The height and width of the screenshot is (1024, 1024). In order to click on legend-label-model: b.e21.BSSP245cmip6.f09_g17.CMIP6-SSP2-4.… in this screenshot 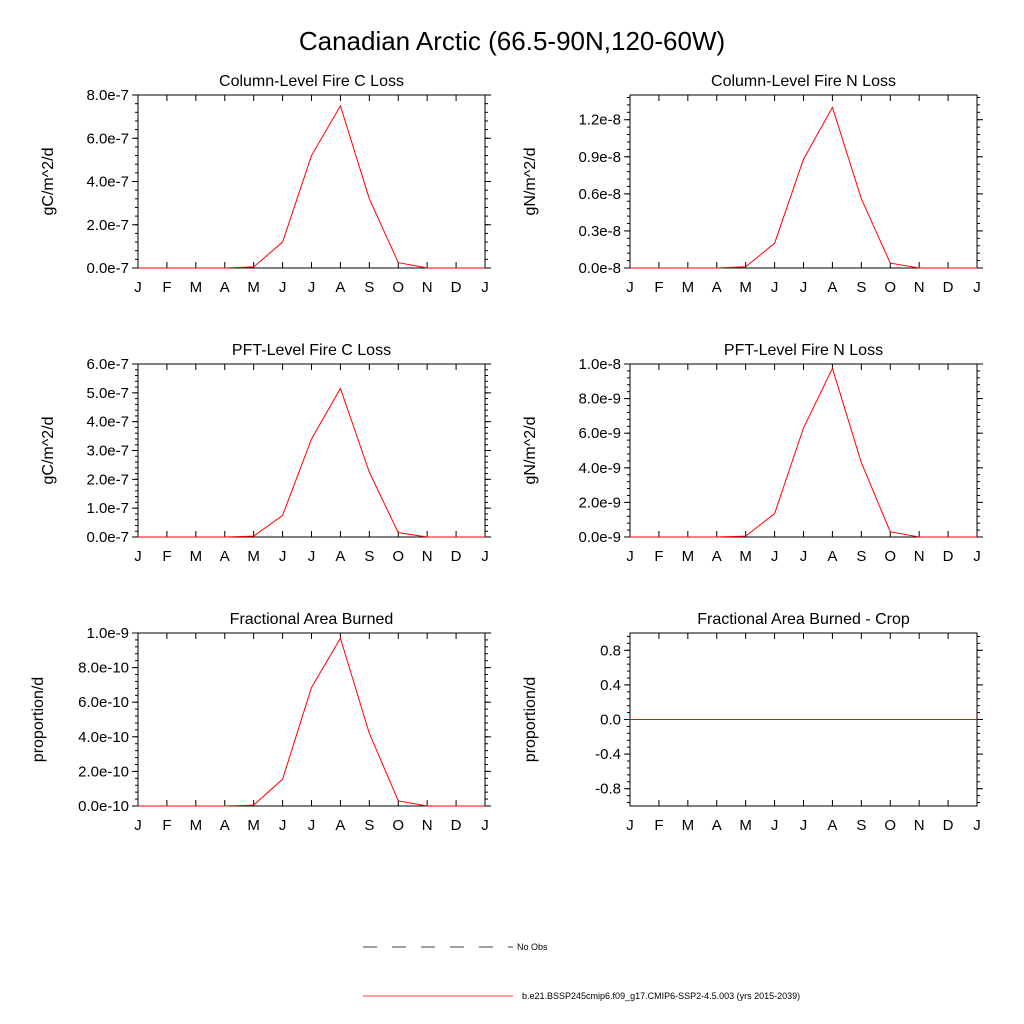, I will do `click(661, 996)`.